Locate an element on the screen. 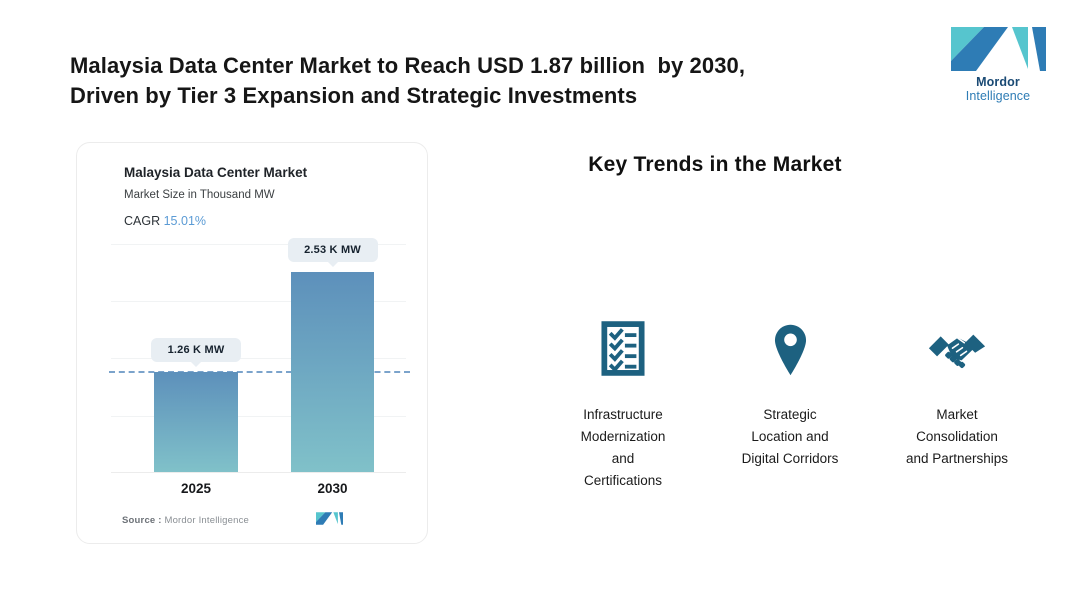 This screenshot has height=606, width=1082. bar-2030-value-callout: 2.53 K MW is located at coordinates (332, 250).